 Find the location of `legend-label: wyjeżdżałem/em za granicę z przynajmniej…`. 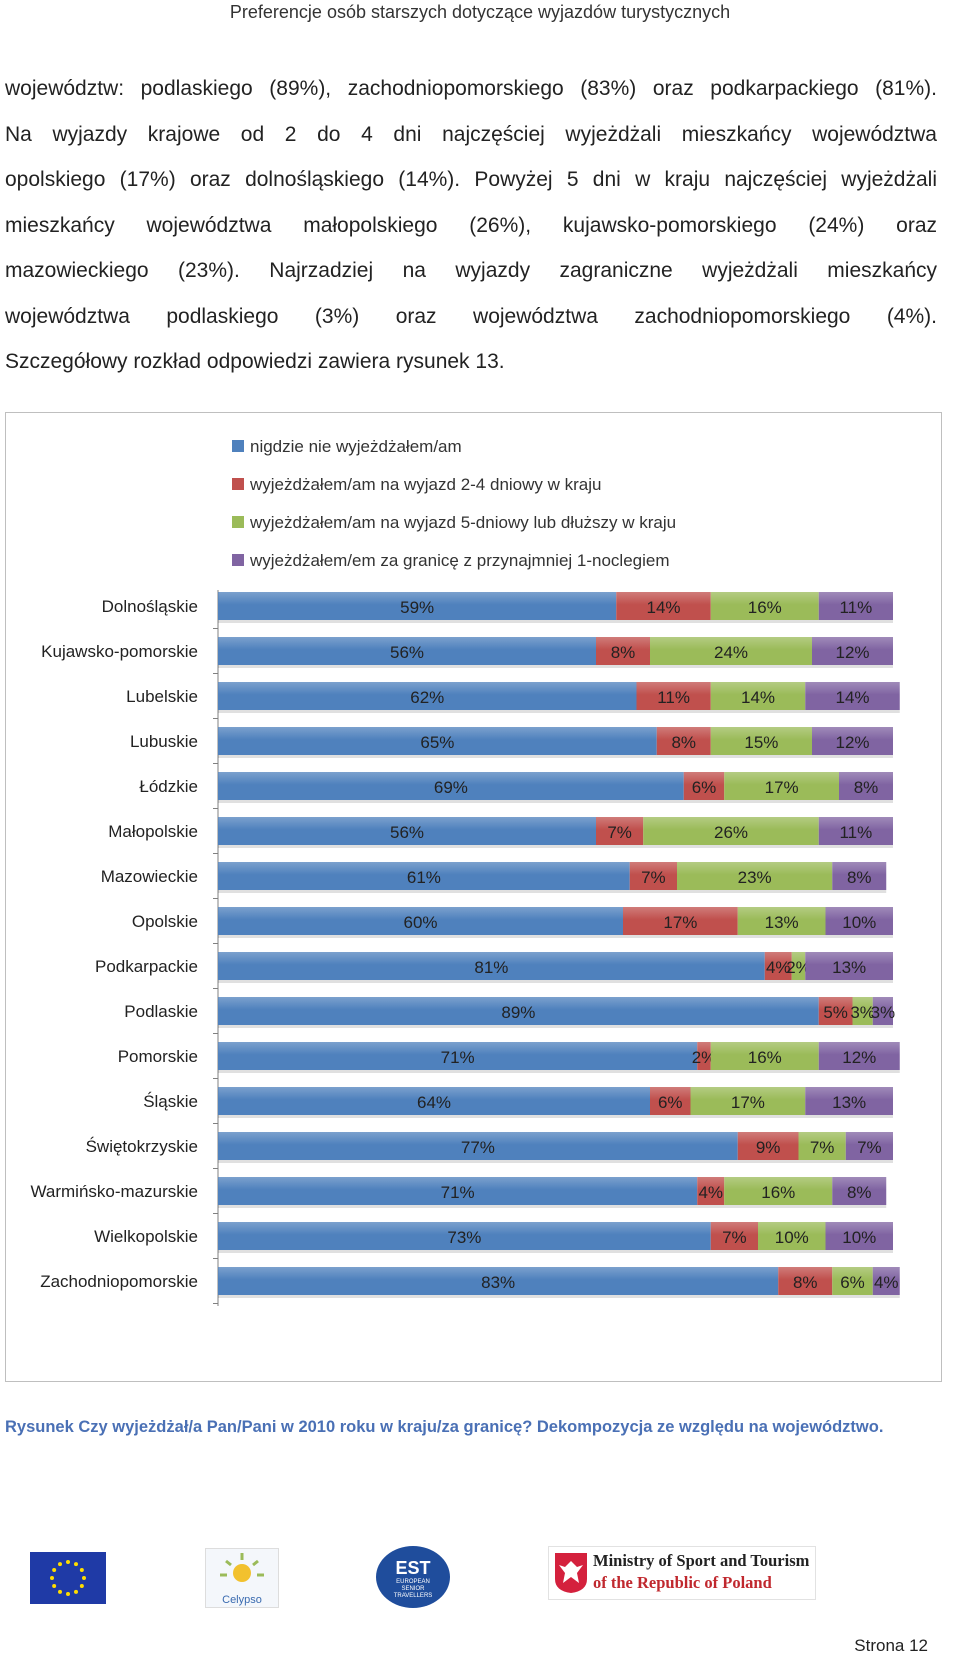

legend-label: wyjeżdżałem/em za granicę z przynajmniej… is located at coordinates (460, 560).